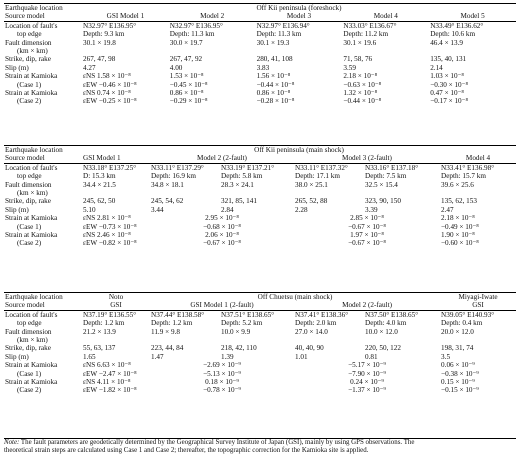 The image size is (520, 470). I want to click on cell: 1.47, so click(157, 356).